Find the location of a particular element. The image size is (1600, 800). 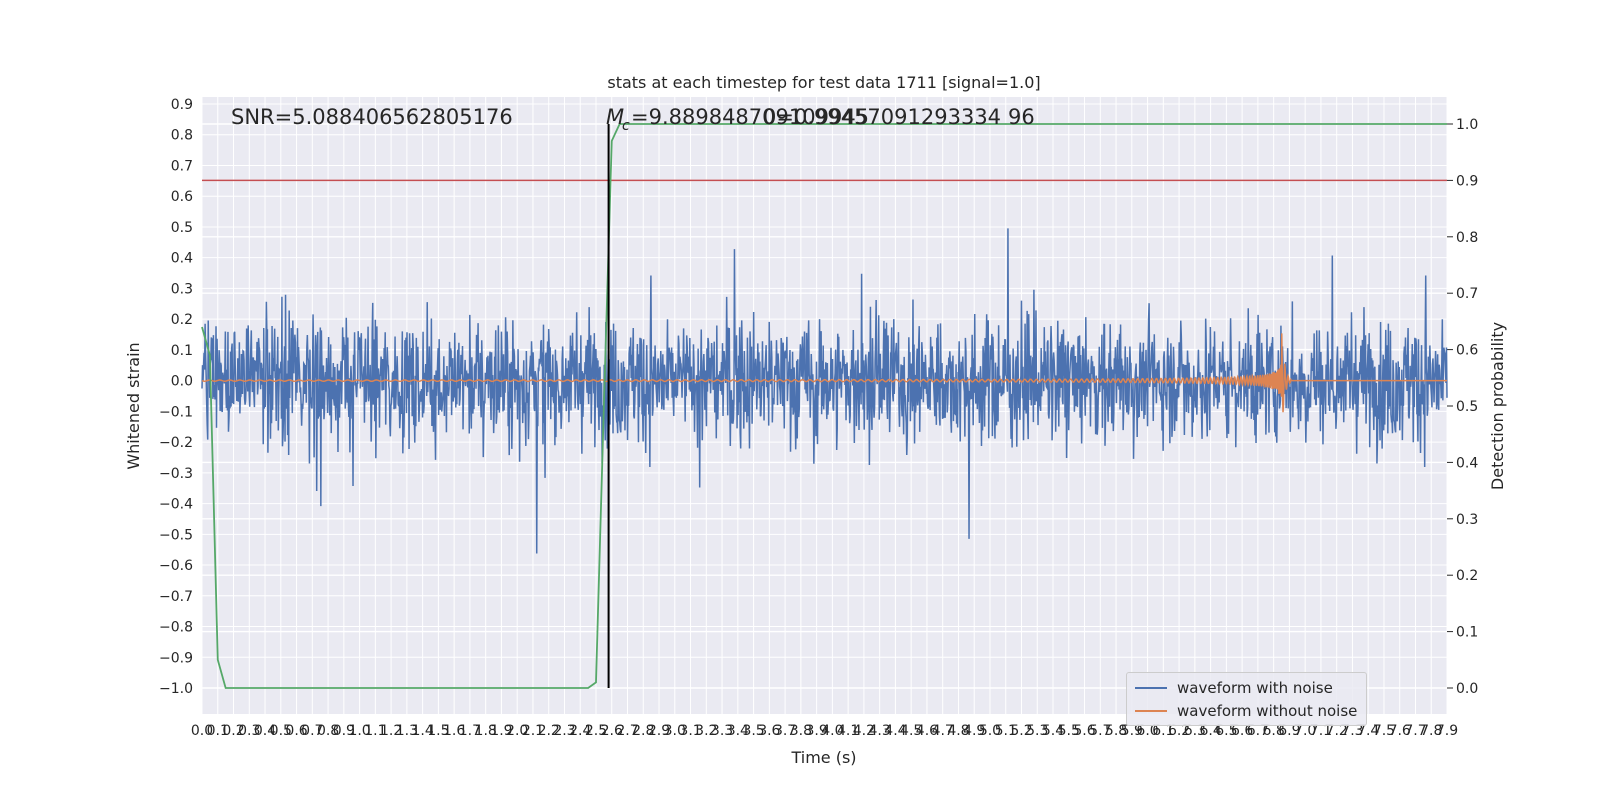

x-tick-label: 5.3 is located at coordinates (1037, 731).